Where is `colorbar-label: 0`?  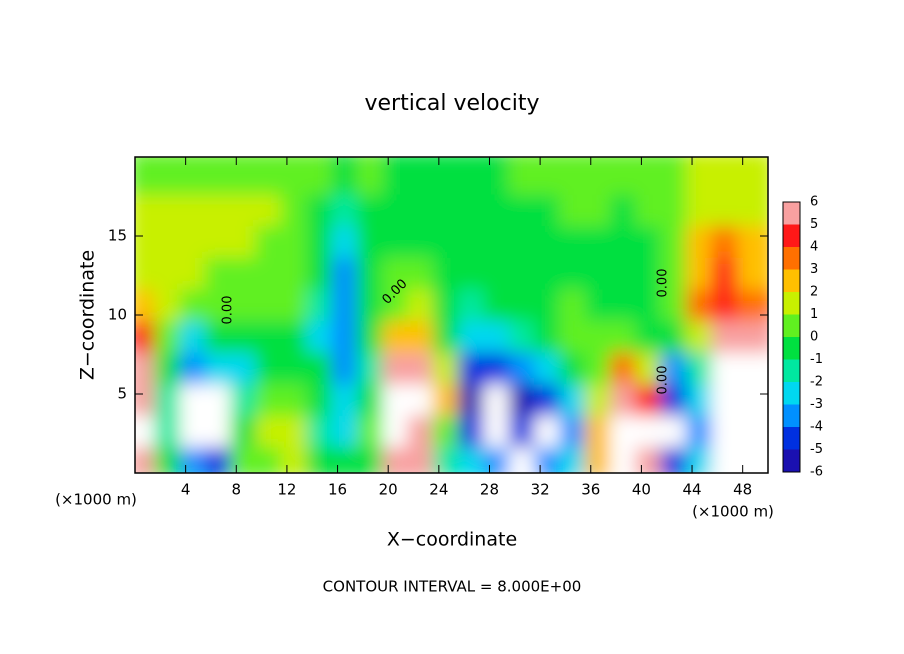
colorbar-label: 0 is located at coordinates (814, 337).